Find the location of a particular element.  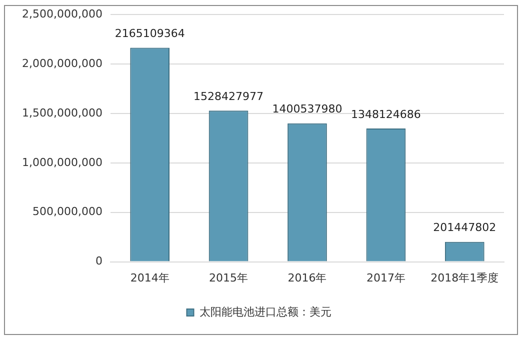

y-tick-label: 1,500,000,000 is located at coordinates (62, 113).